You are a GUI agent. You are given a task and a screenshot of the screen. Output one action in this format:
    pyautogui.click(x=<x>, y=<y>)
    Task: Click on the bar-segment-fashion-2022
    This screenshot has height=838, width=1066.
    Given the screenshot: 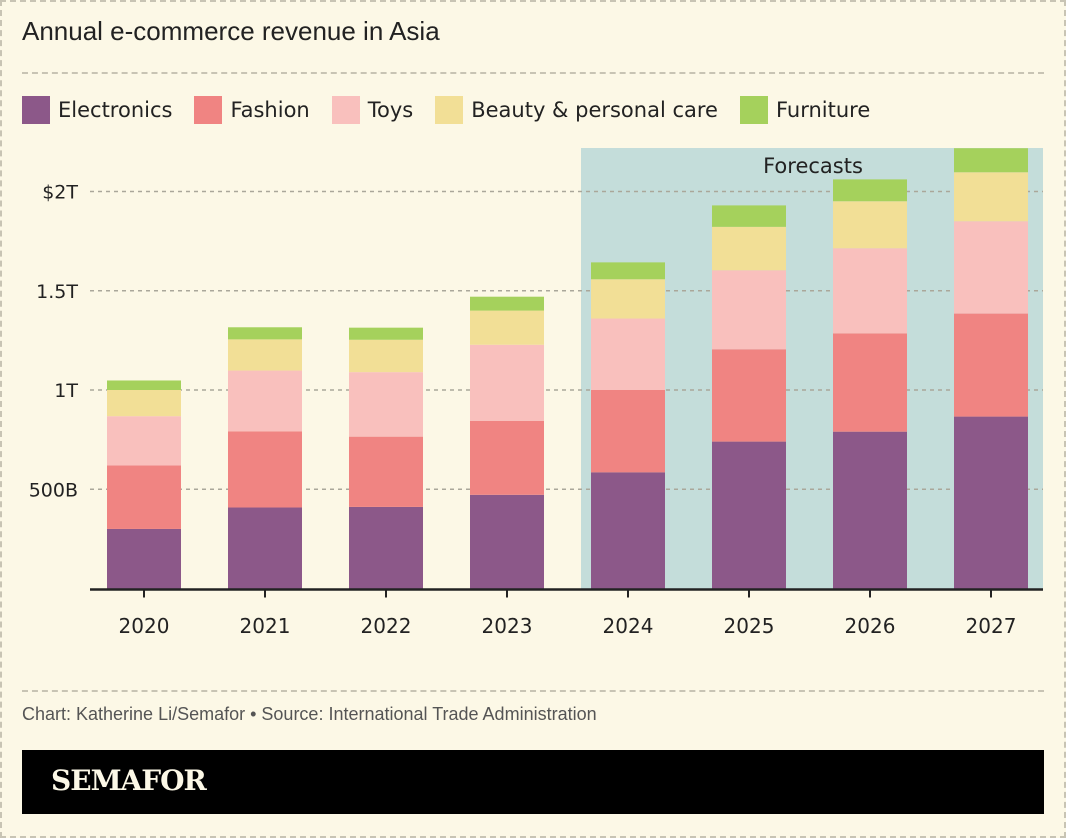 What is the action you would take?
    pyautogui.click(x=386, y=471)
    